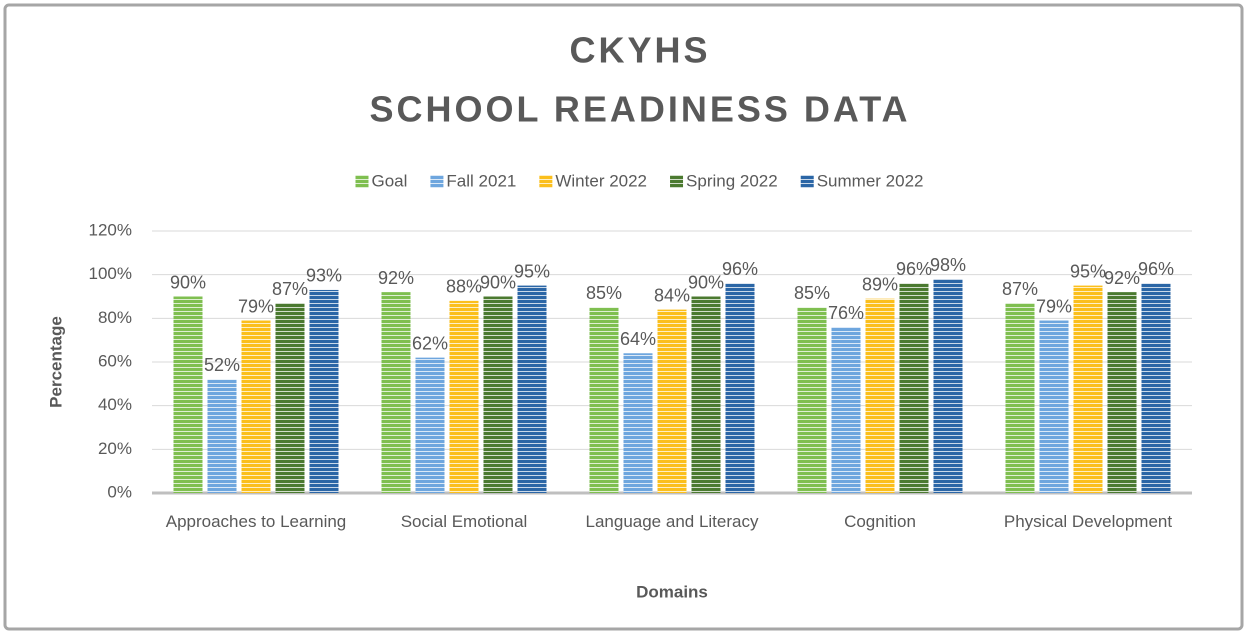  What do you see at coordinates (119, 491) in the screenshot?
I see `y-tick-label: 0%` at bounding box center [119, 491].